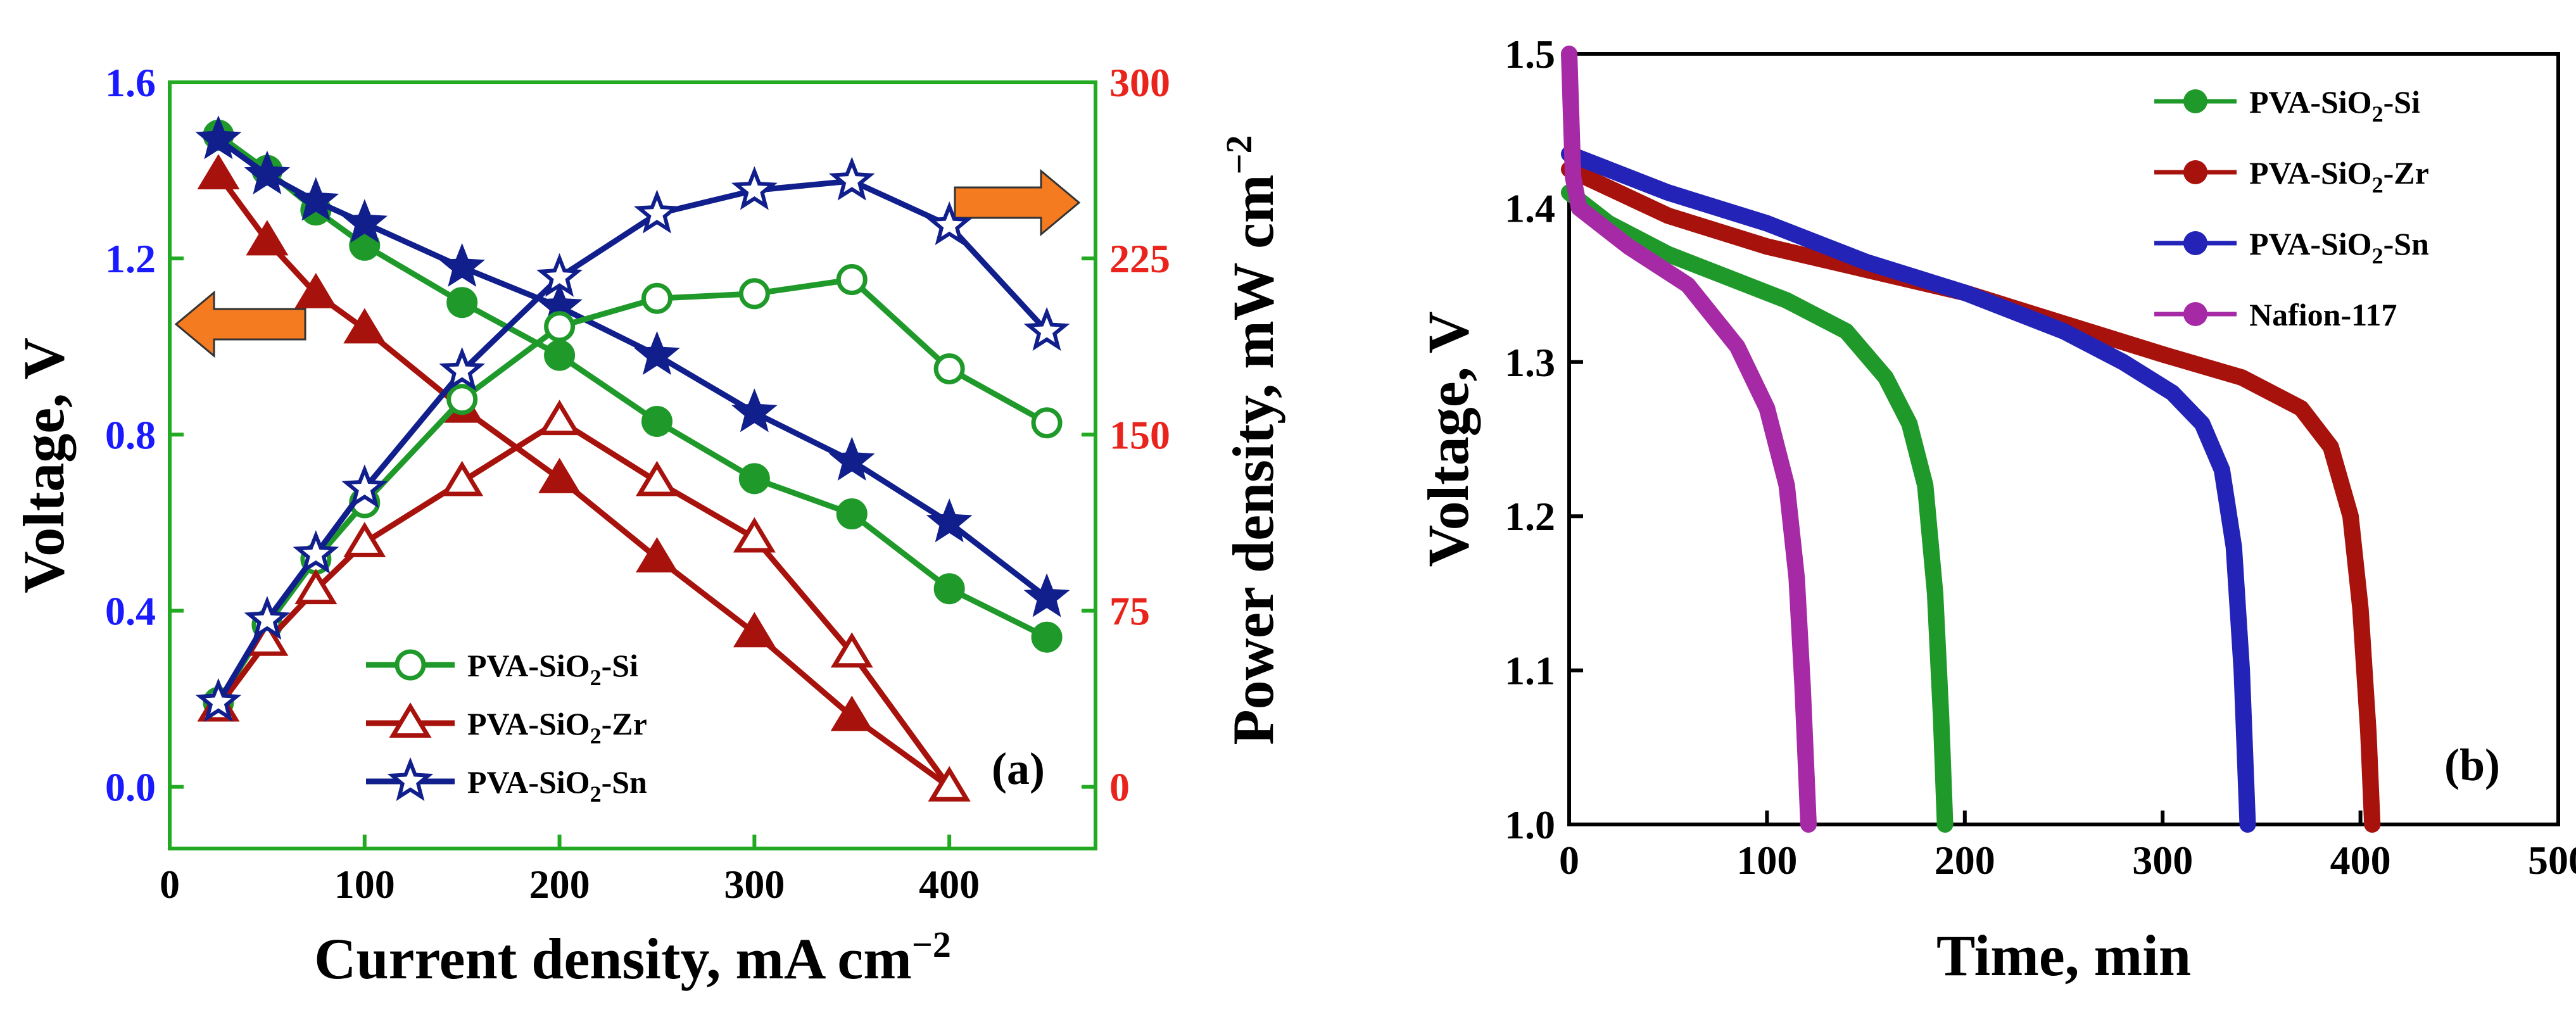 The image size is (2576, 1010). I want to click on panel-b-x-tick-label: 300, so click(2162, 860).